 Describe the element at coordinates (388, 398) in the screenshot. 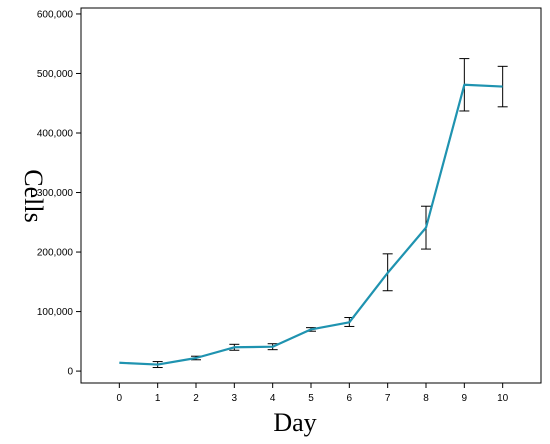

I see `x-tick-label: 7` at that location.